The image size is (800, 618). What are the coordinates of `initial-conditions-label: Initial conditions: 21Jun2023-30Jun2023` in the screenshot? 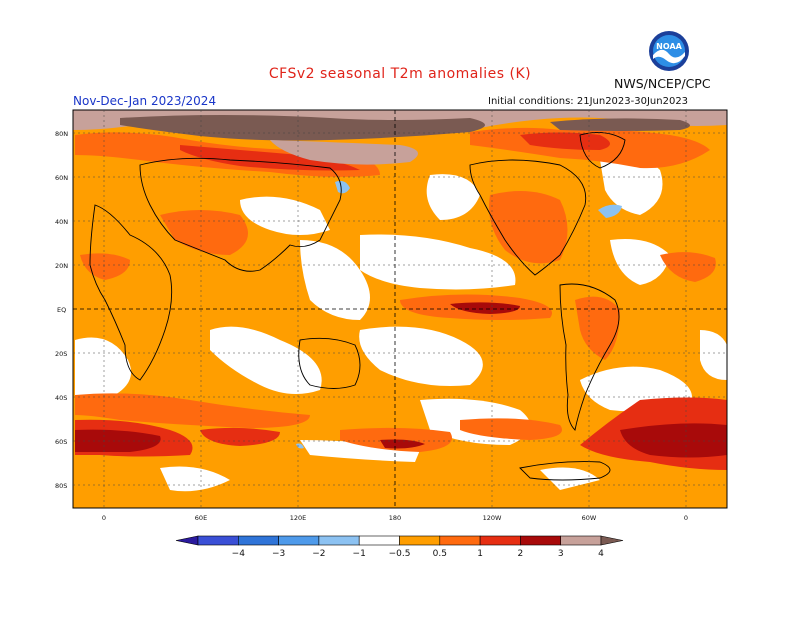 It's located at (588, 101).